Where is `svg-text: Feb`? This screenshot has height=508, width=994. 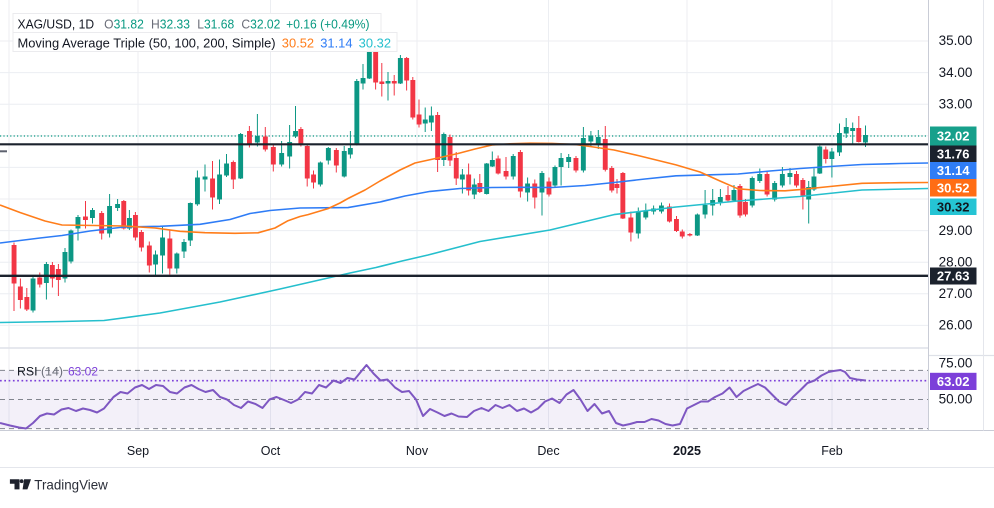
svg-text: Feb is located at coordinates (832, 451).